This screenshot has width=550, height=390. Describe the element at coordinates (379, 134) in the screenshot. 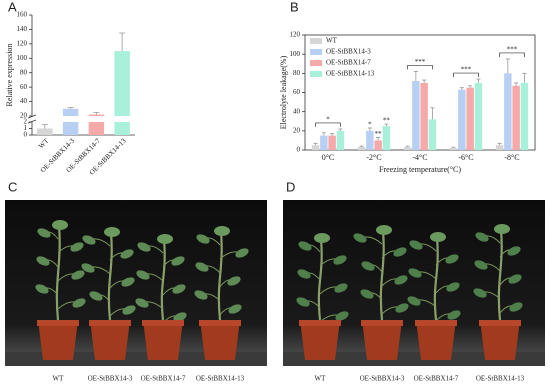

I see `significance-label: **` at that location.